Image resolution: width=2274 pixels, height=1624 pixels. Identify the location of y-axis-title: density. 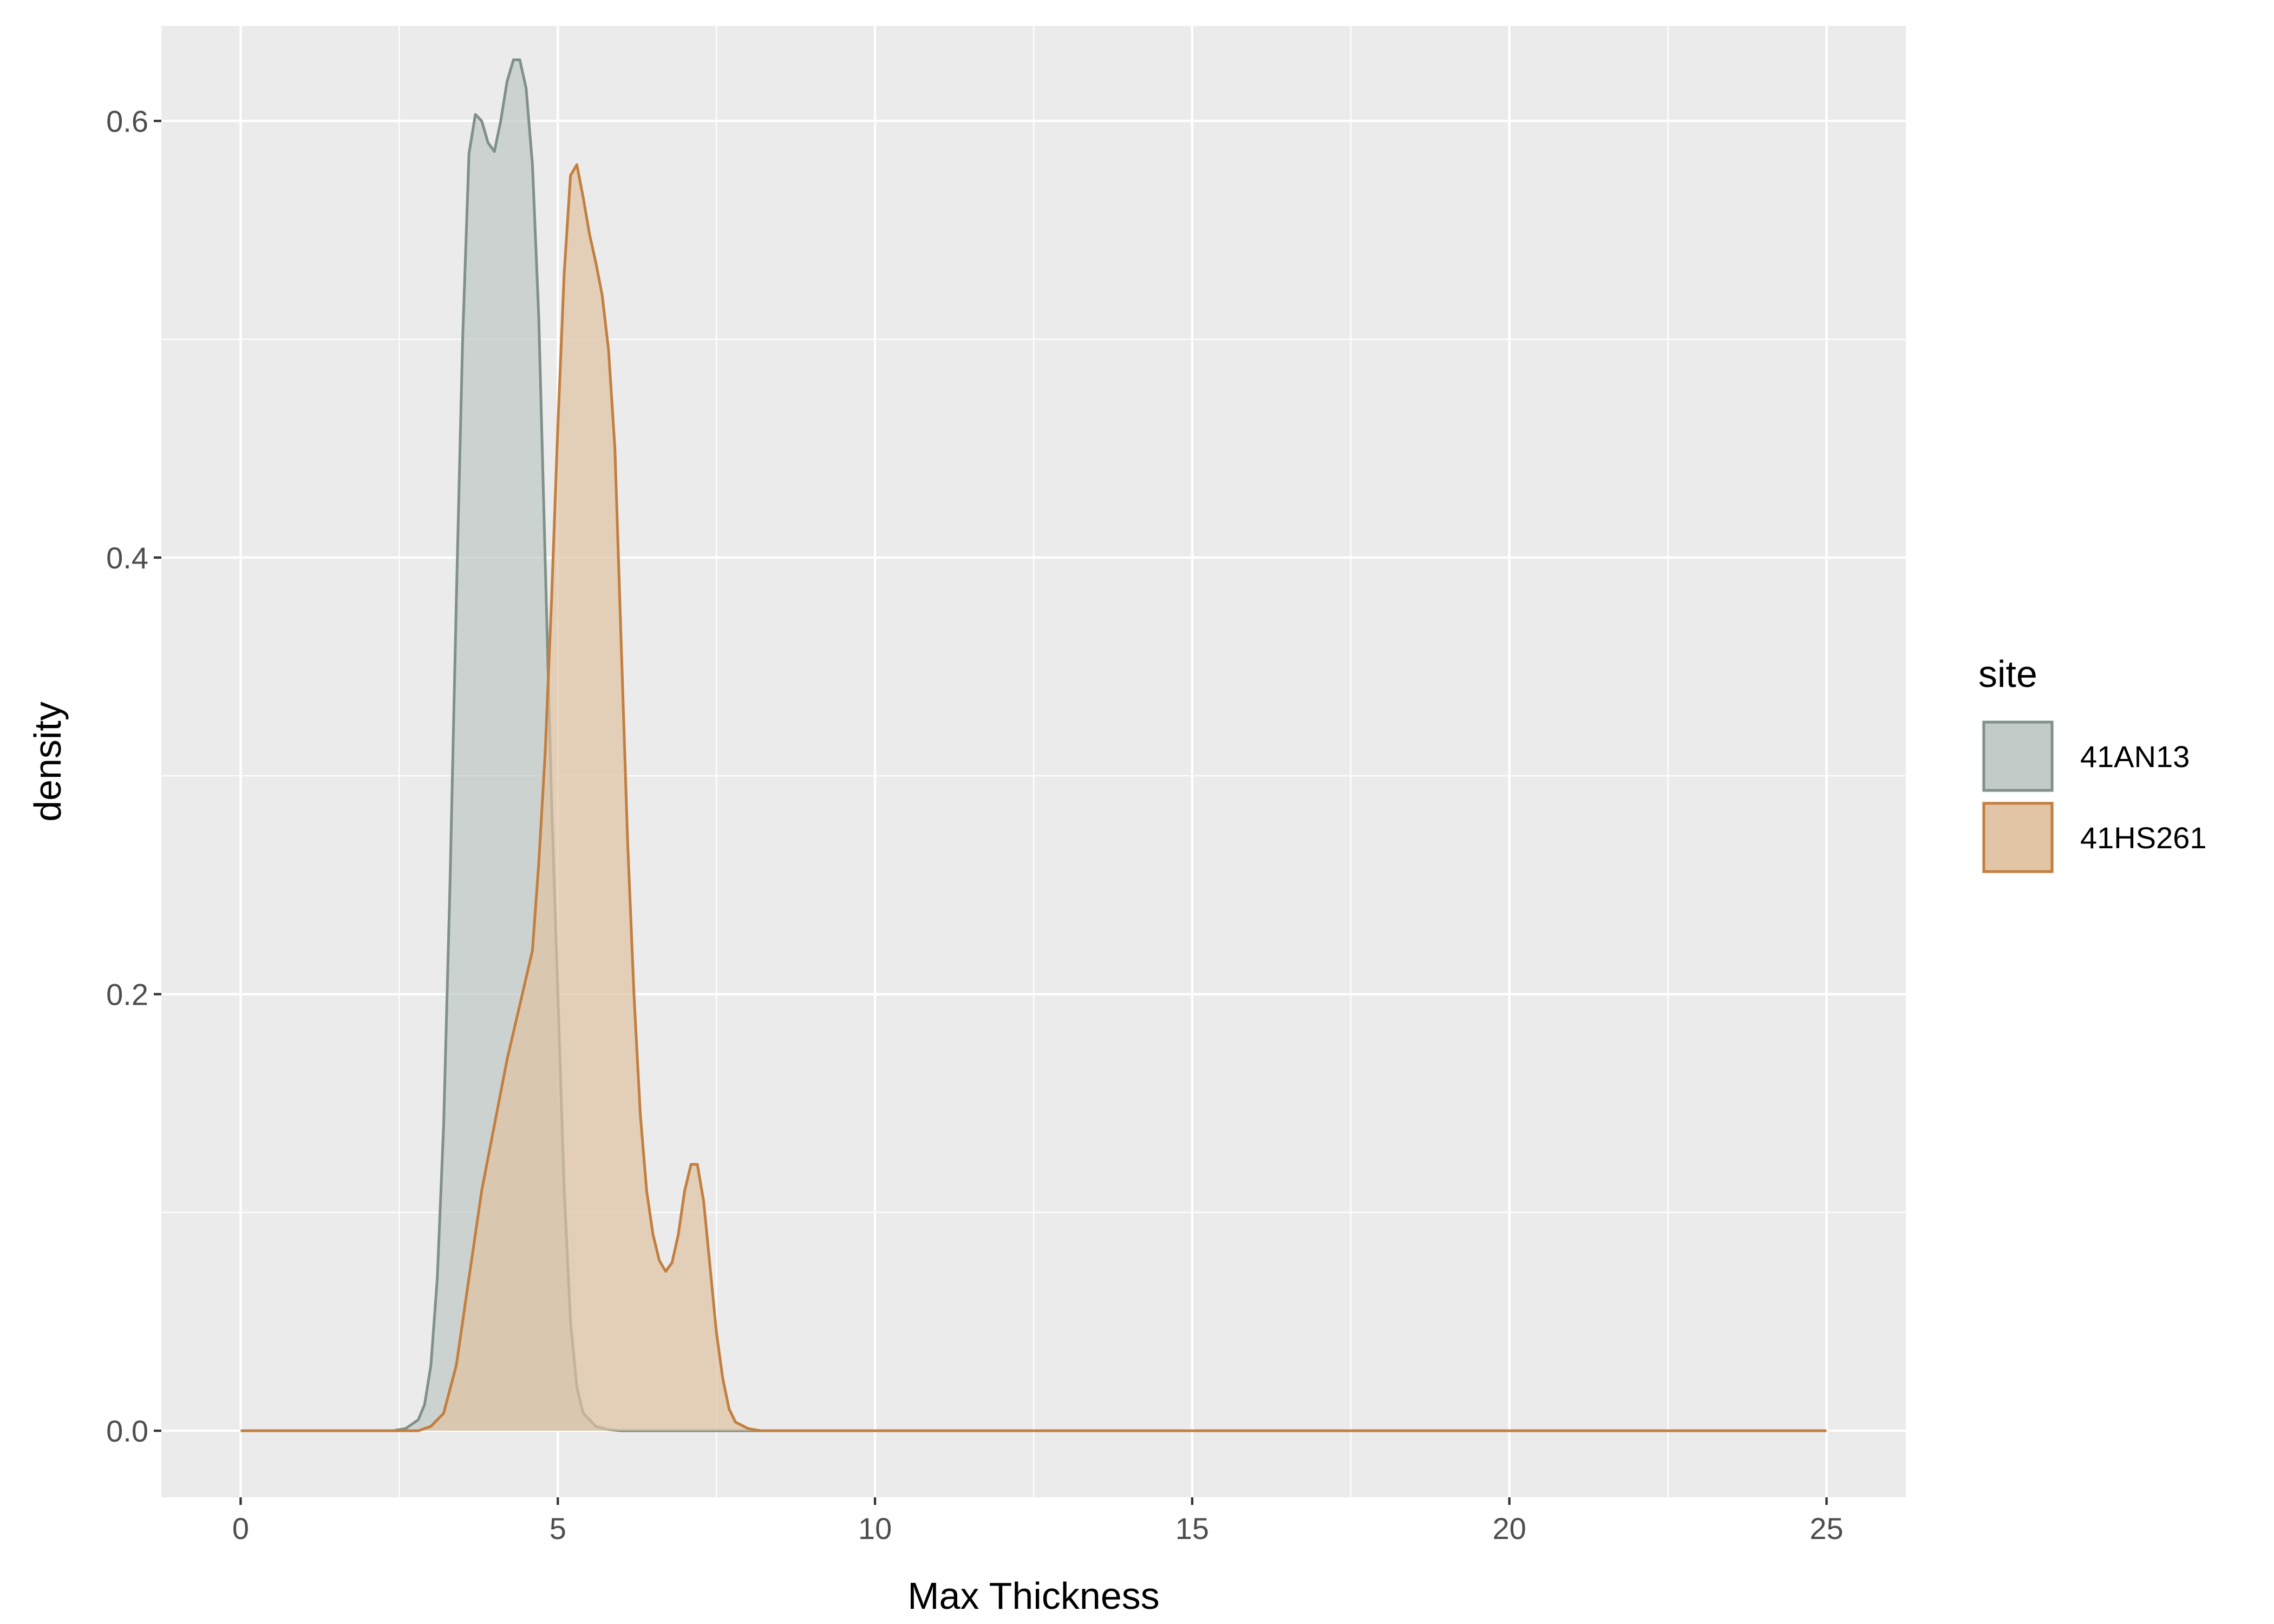
(48, 762).